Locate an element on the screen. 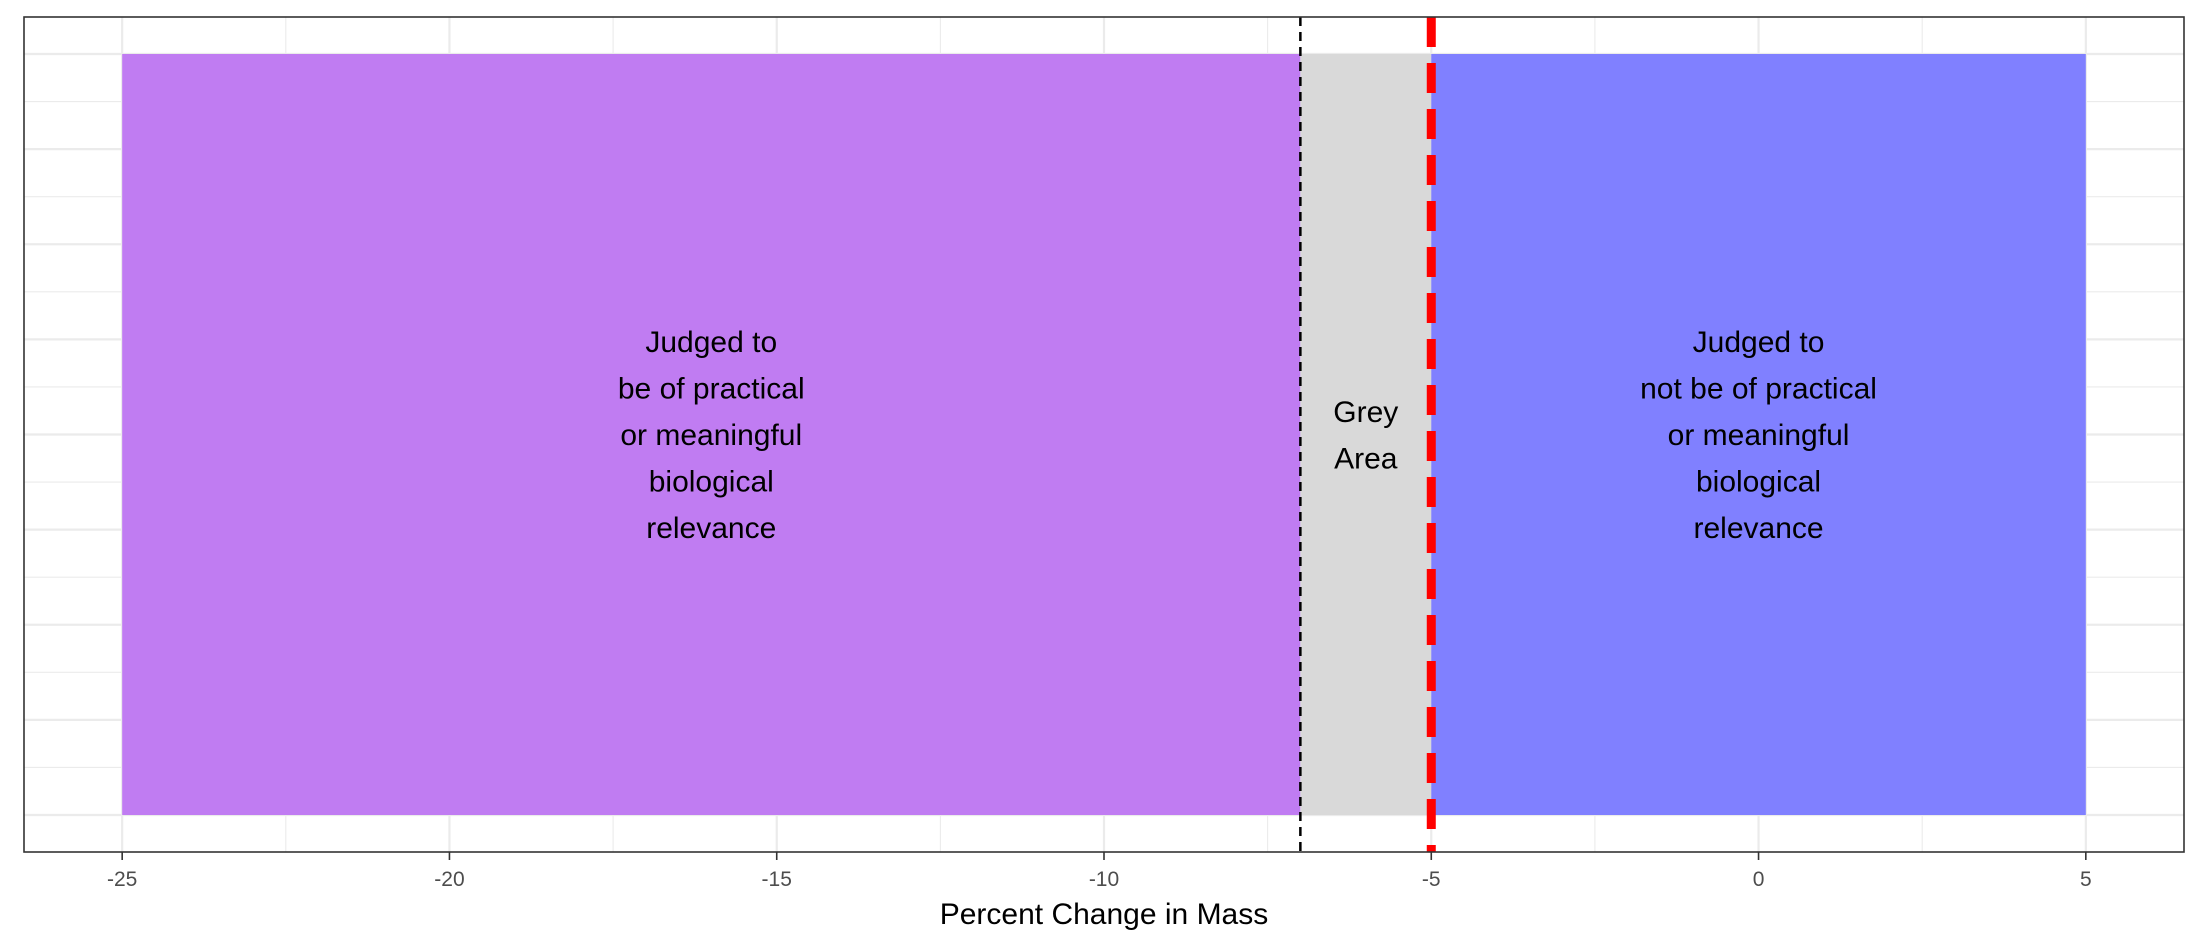 Image resolution: width=2200 pixels, height=946 pixels. x-tick-label: -5 is located at coordinates (1431, 879).